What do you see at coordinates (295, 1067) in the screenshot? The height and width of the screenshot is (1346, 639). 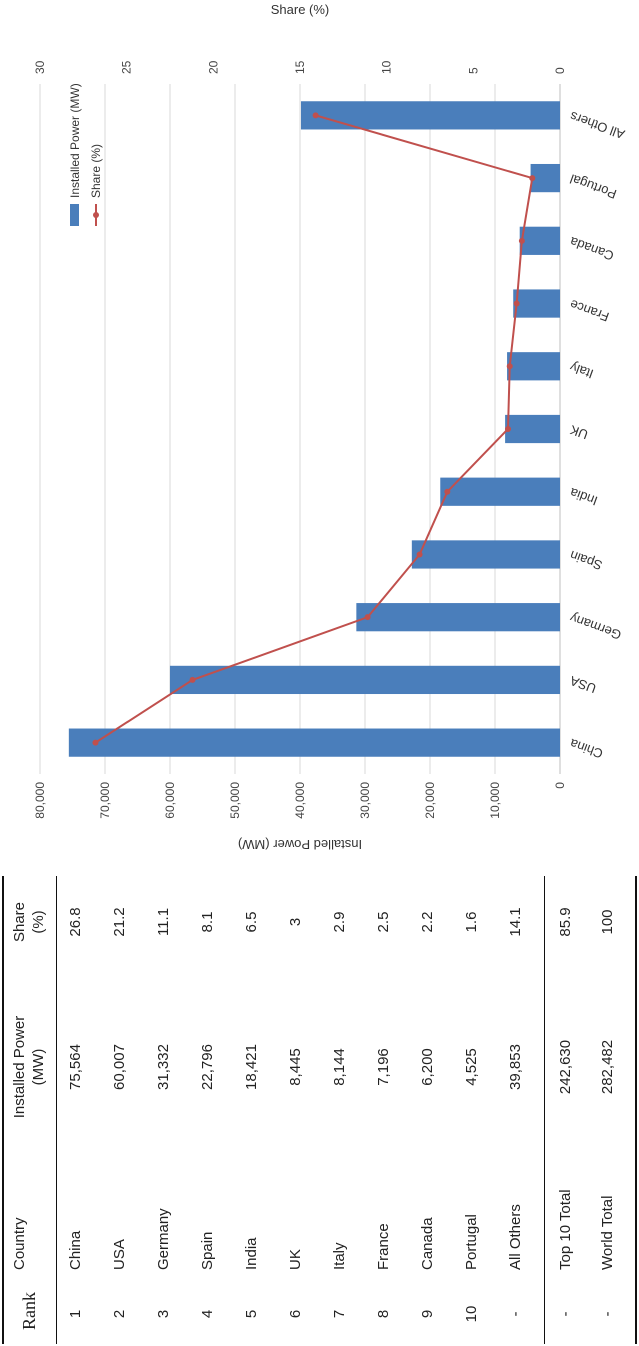 I see `cell-power: 8,445` at bounding box center [295, 1067].